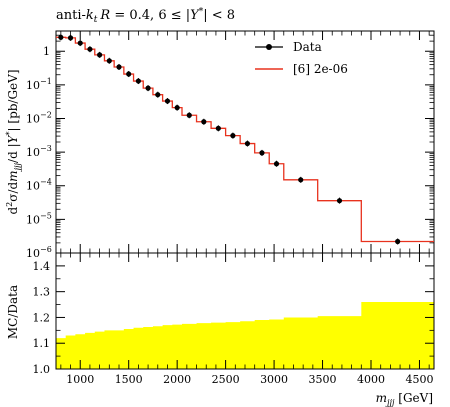 The width and height of the screenshot is (450, 407). I want to click on main-y-tick-label: 10⁻⁵, so click(39, 218).